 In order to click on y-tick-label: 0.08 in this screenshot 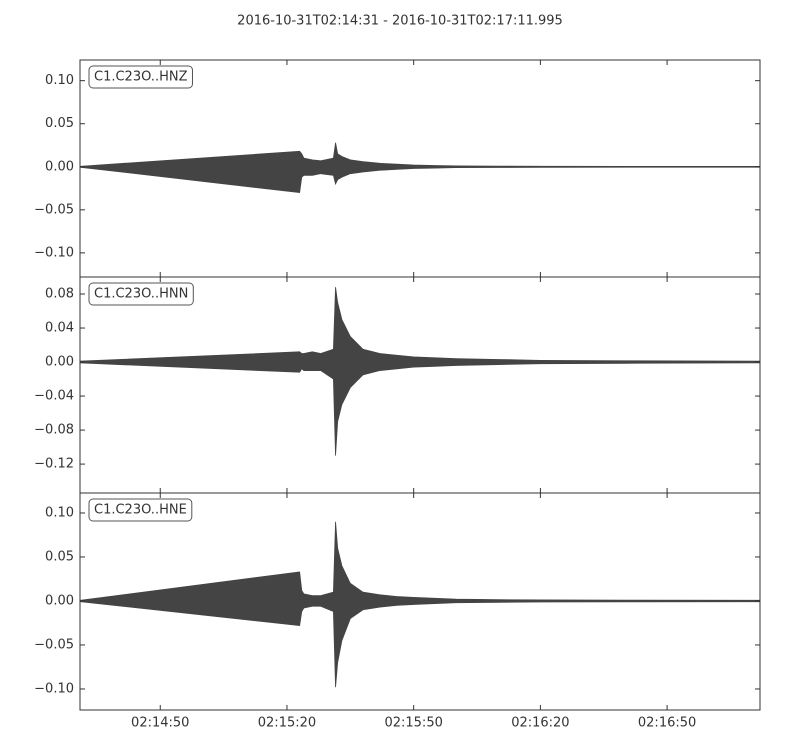, I will do `click(59, 294)`.